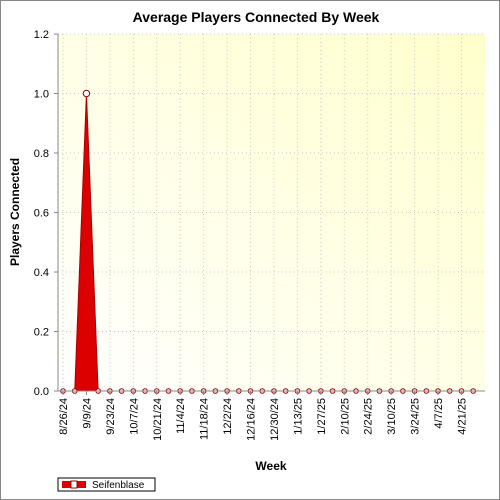 The image size is (500, 500). Describe the element at coordinates (118, 485) in the screenshot. I see `legend-label: Seifenblase` at that location.